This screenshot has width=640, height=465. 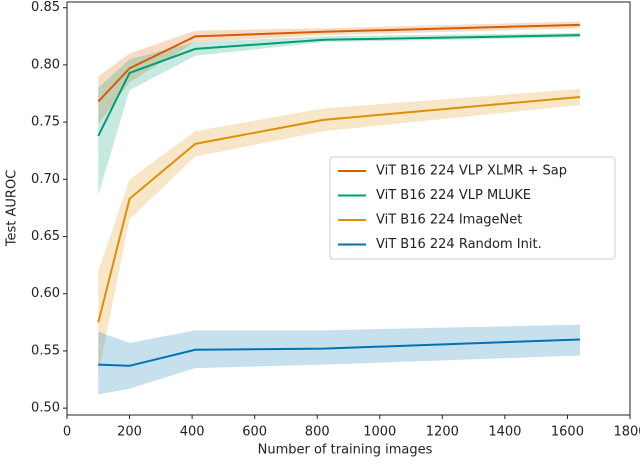 I want to click on x-tick-label: 200, so click(x=129, y=432).